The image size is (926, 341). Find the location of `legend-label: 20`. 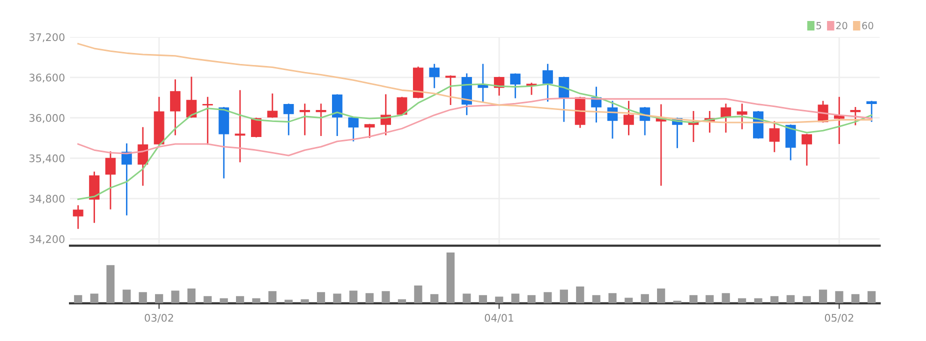

legend-label: 20 is located at coordinates (842, 26).